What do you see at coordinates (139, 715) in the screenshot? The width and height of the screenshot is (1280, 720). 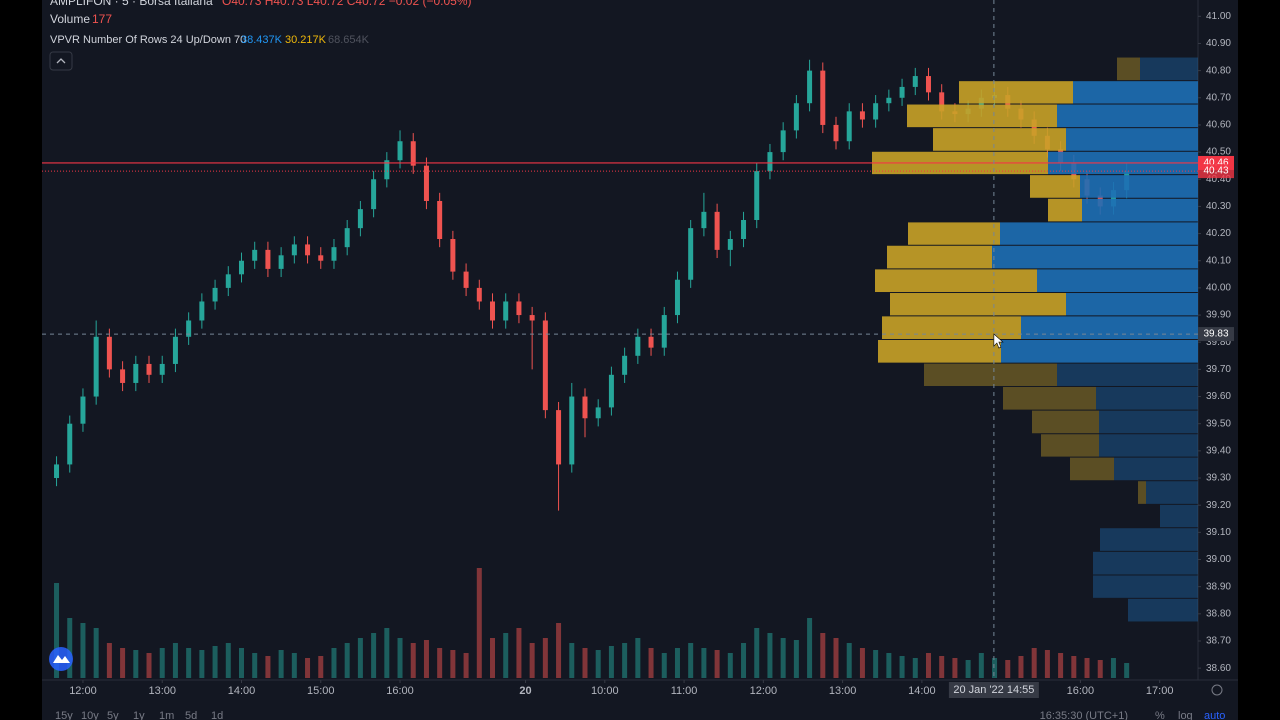 I see `range-button: 1y` at bounding box center [139, 715].